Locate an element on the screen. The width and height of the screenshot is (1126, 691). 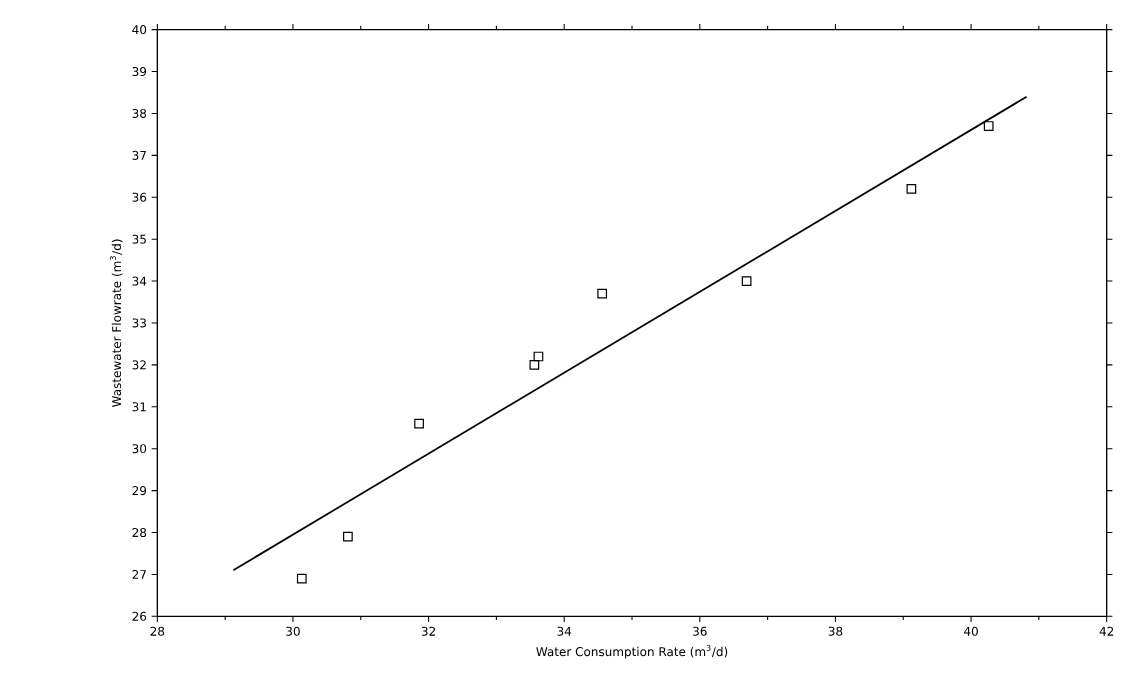
x-tick-label: 36 is located at coordinates (700, 631).